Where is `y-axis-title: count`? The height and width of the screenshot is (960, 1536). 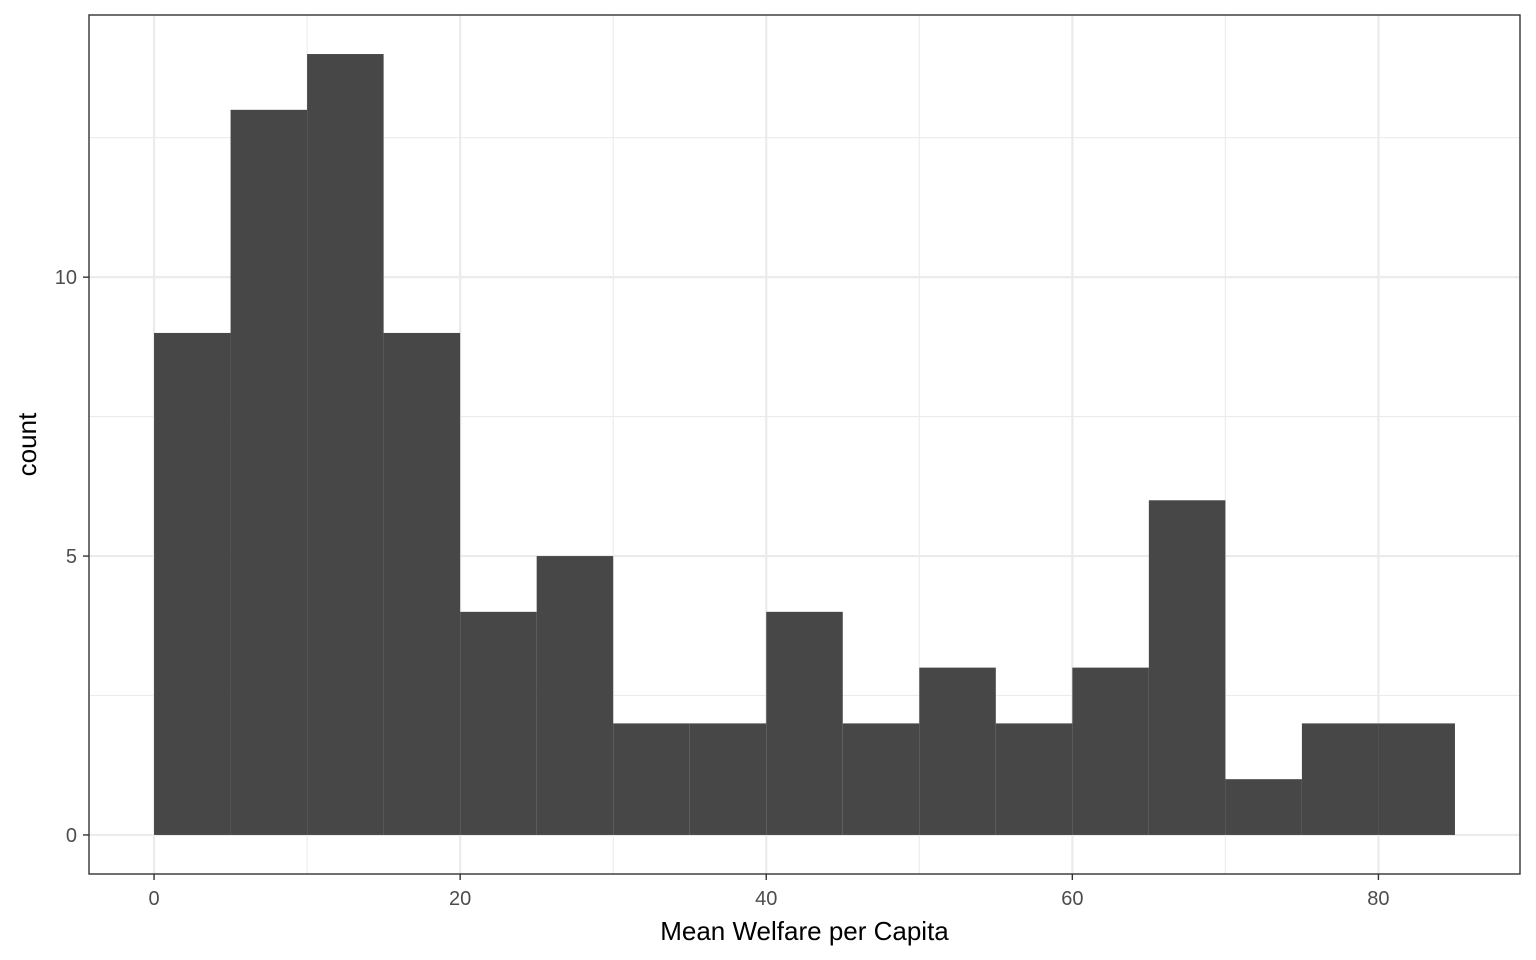
y-axis-title: count is located at coordinates (27, 444).